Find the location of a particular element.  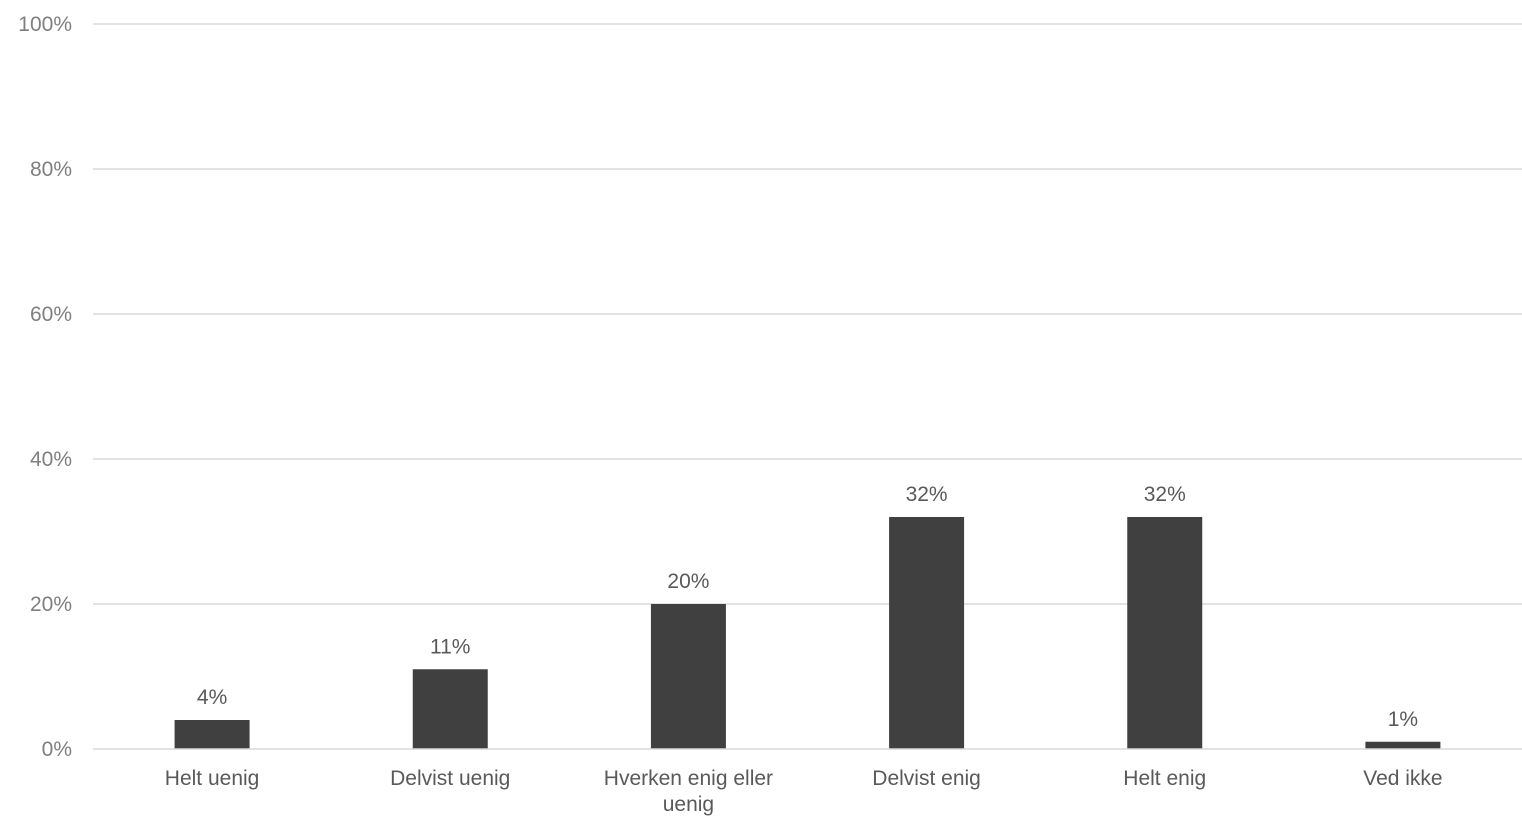

x-tick-label: Delvist uenig is located at coordinates (450, 778).